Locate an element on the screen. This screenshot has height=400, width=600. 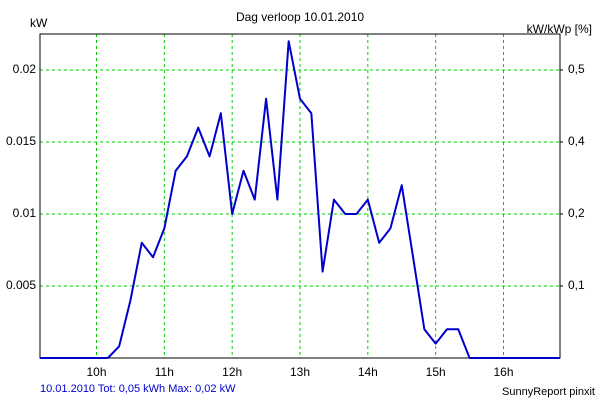
x-tick-label: 12h is located at coordinates (232, 372).